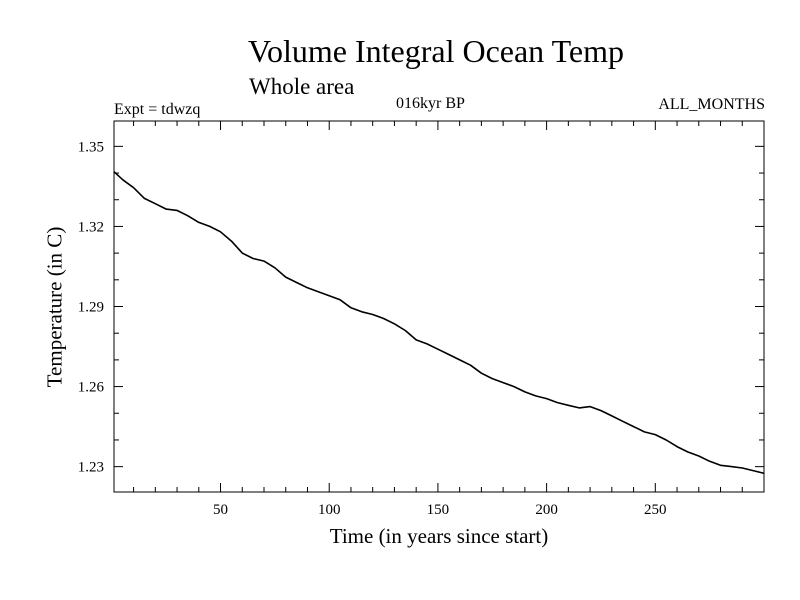 The height and width of the screenshot is (600, 800). I want to click on experiment-label: Expt = tdwzq, so click(157, 109).